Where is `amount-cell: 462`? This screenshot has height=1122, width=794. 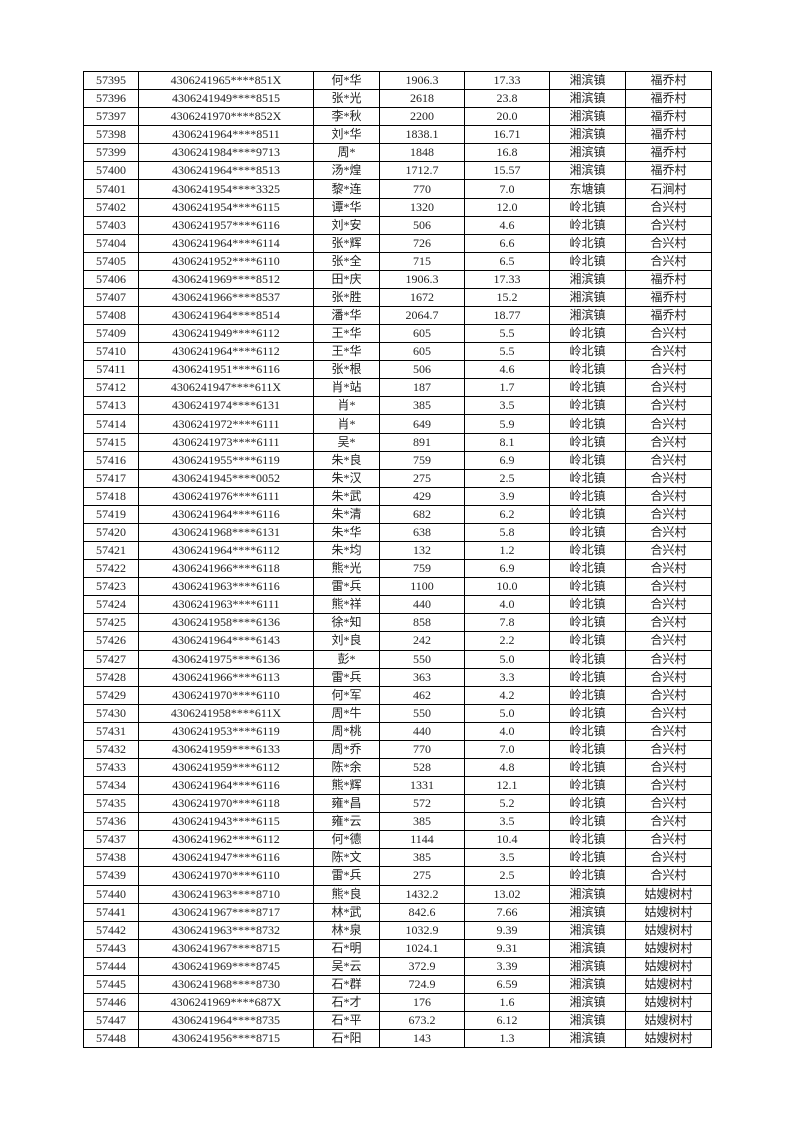
amount-cell: 462 is located at coordinates (422, 695).